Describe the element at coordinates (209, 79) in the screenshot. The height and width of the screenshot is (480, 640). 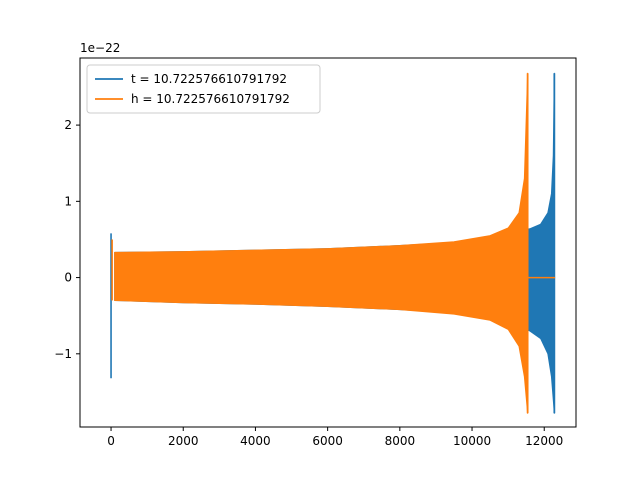
I see `legend-label: t = 10.722576610791792` at that location.